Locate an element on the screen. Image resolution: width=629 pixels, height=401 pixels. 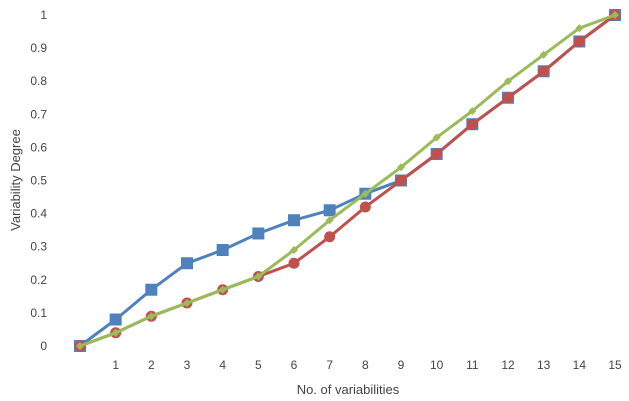
x-tick-label: 1 is located at coordinates (115, 365).